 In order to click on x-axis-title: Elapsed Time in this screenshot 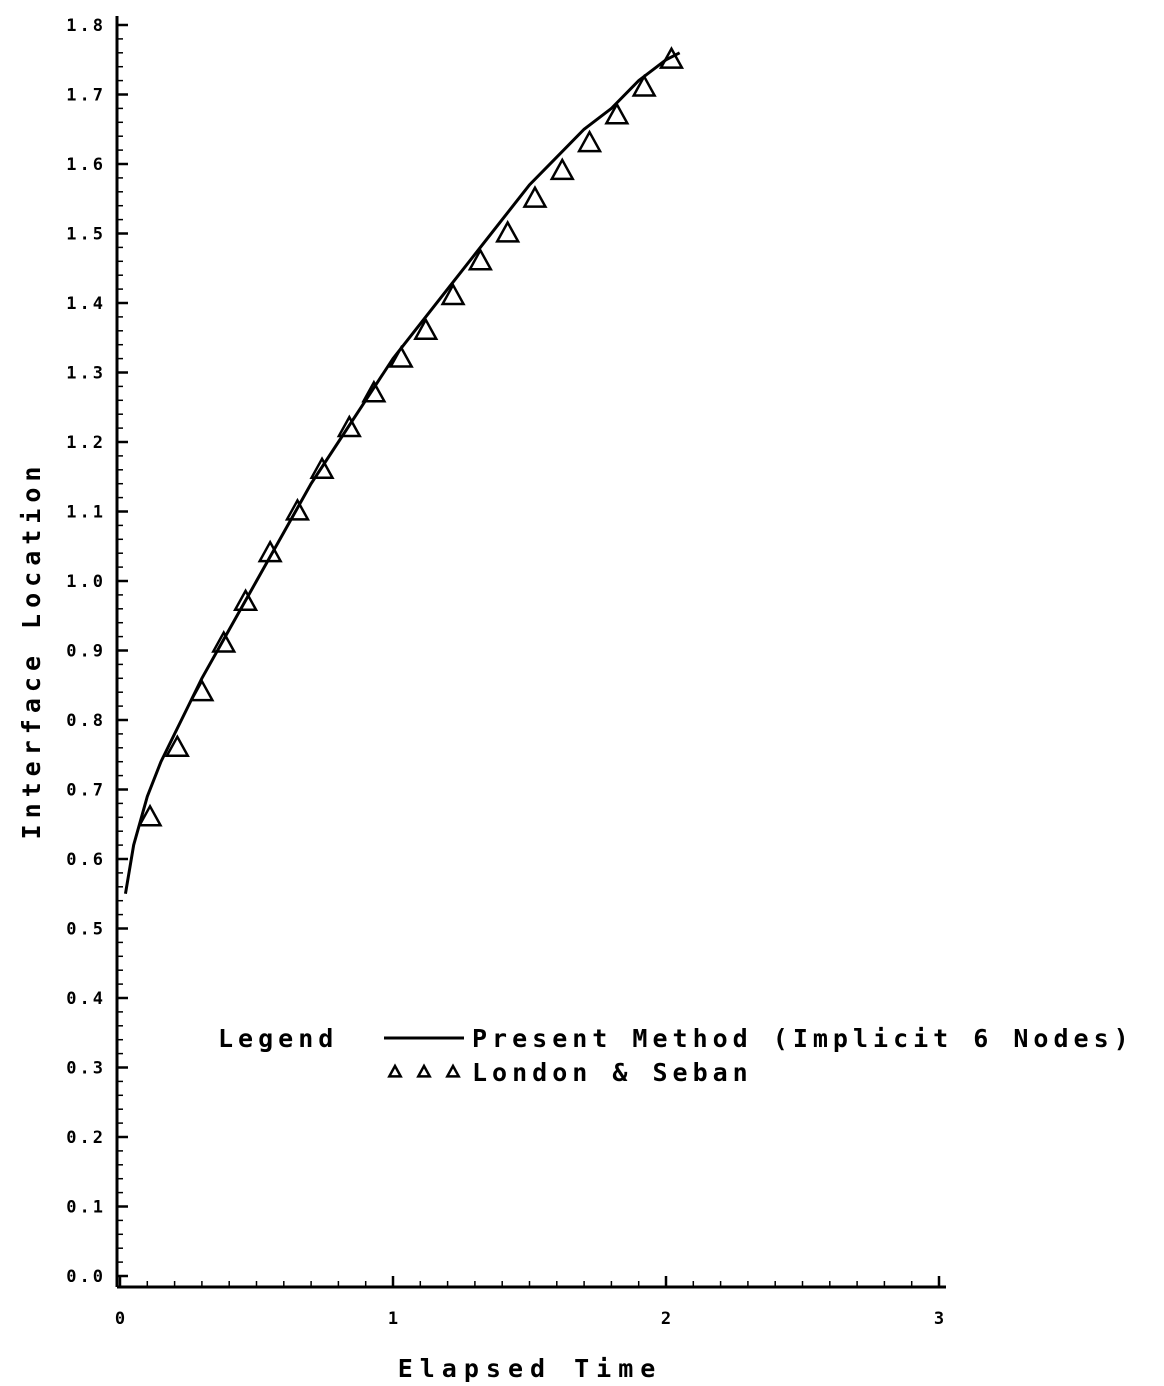, I will do `click(530, 1368)`.